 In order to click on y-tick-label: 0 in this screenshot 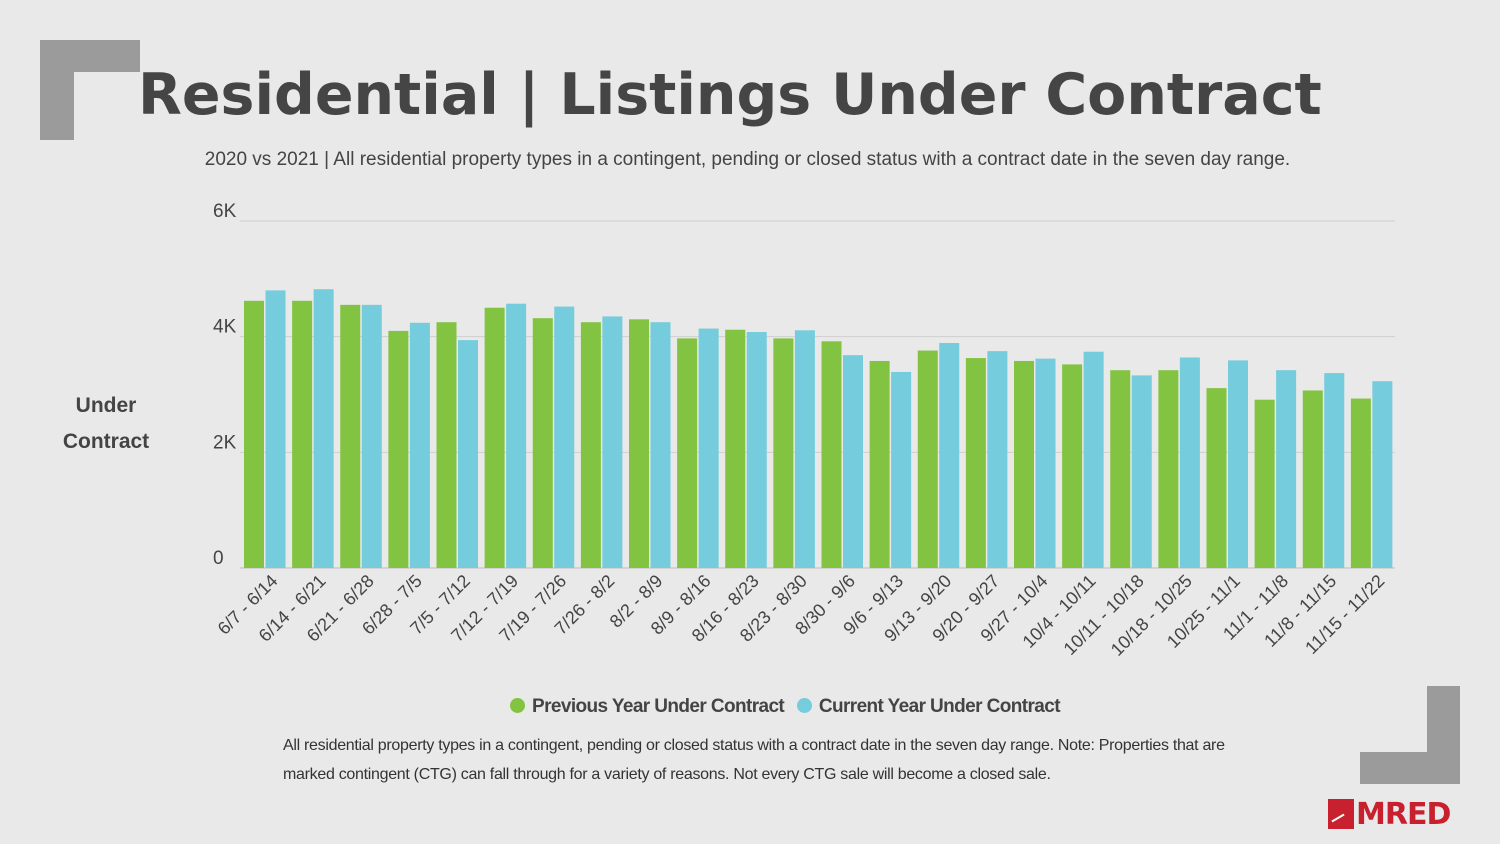, I will do `click(218, 558)`.